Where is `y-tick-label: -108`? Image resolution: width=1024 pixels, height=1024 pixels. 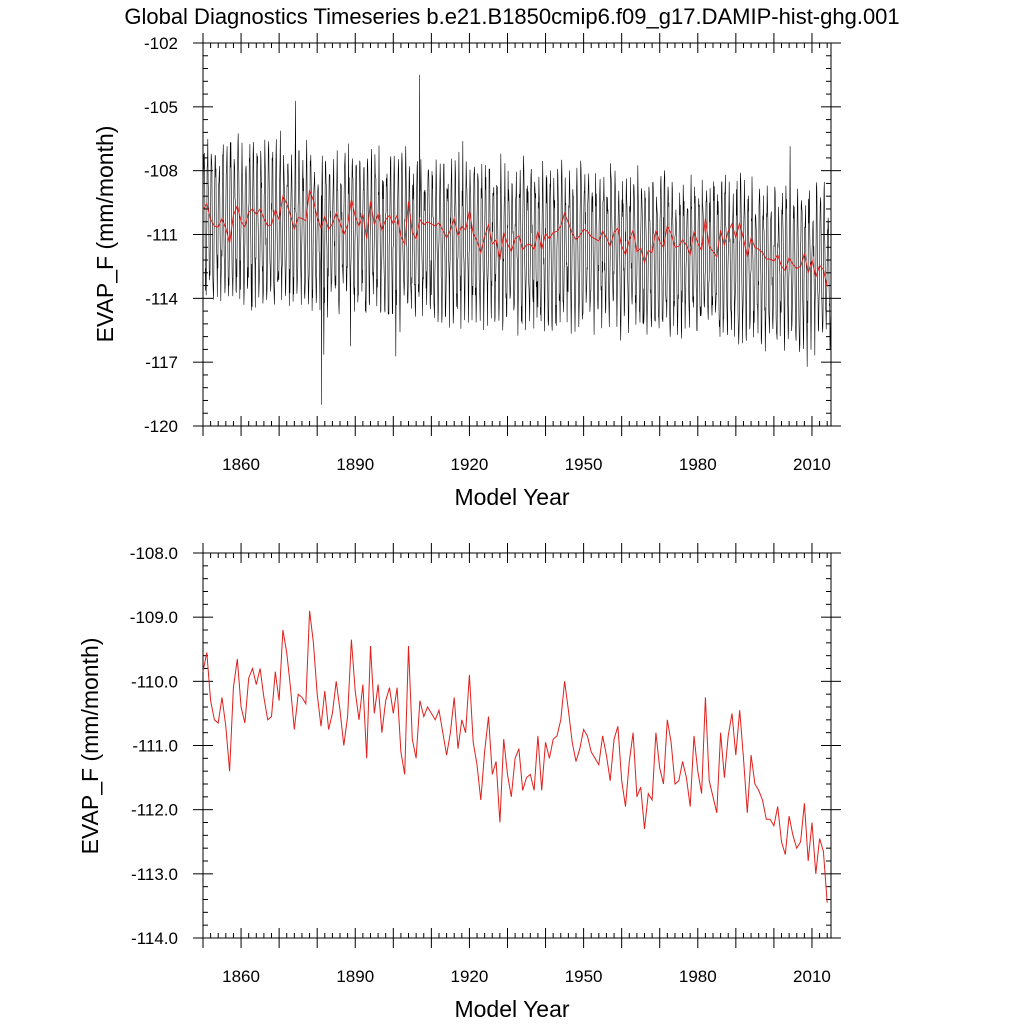 y-tick-label: -108 is located at coordinates (161, 171).